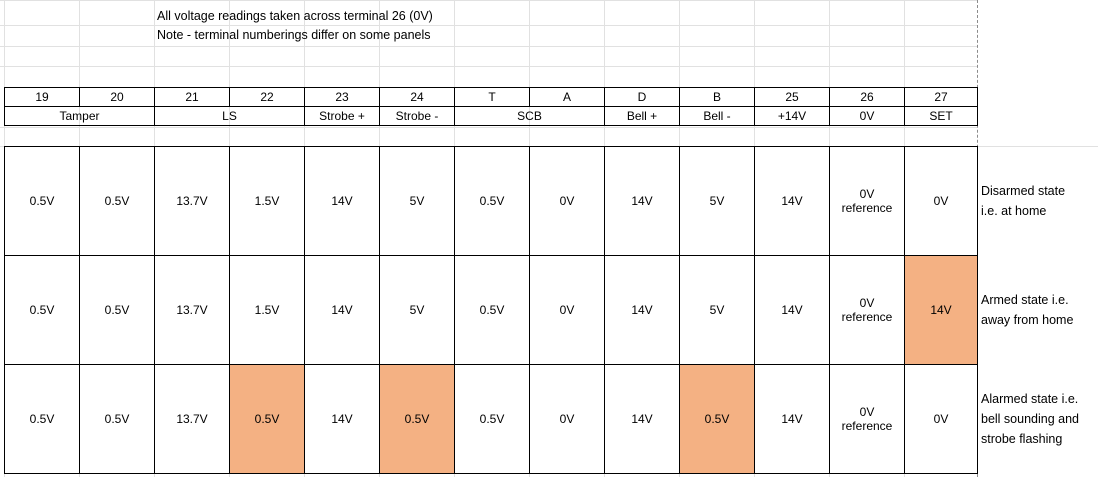 The height and width of the screenshot is (477, 1098). Describe the element at coordinates (1030, 399) in the screenshot. I see `state-label-line: Alarmed state i.e.` at that location.